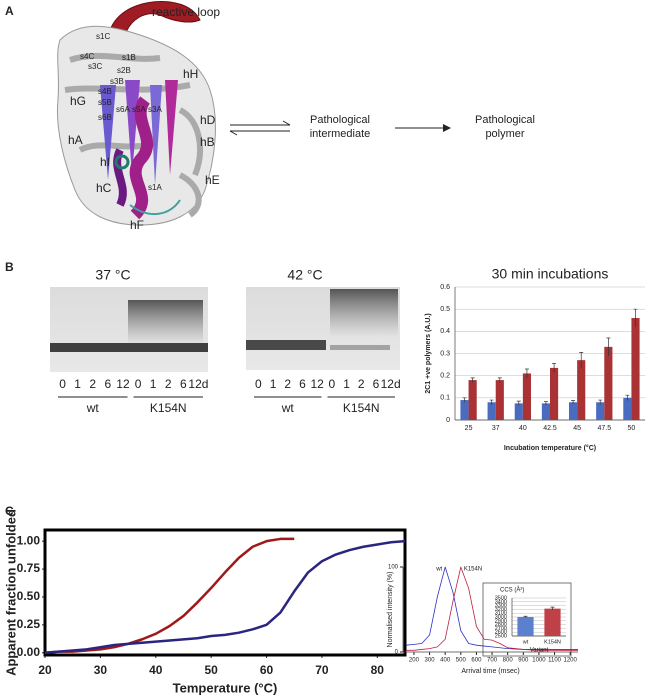  What do you see at coordinates (501, 602) in the screenshot?
I see `y-tick-label: 3400` at bounding box center [501, 602].